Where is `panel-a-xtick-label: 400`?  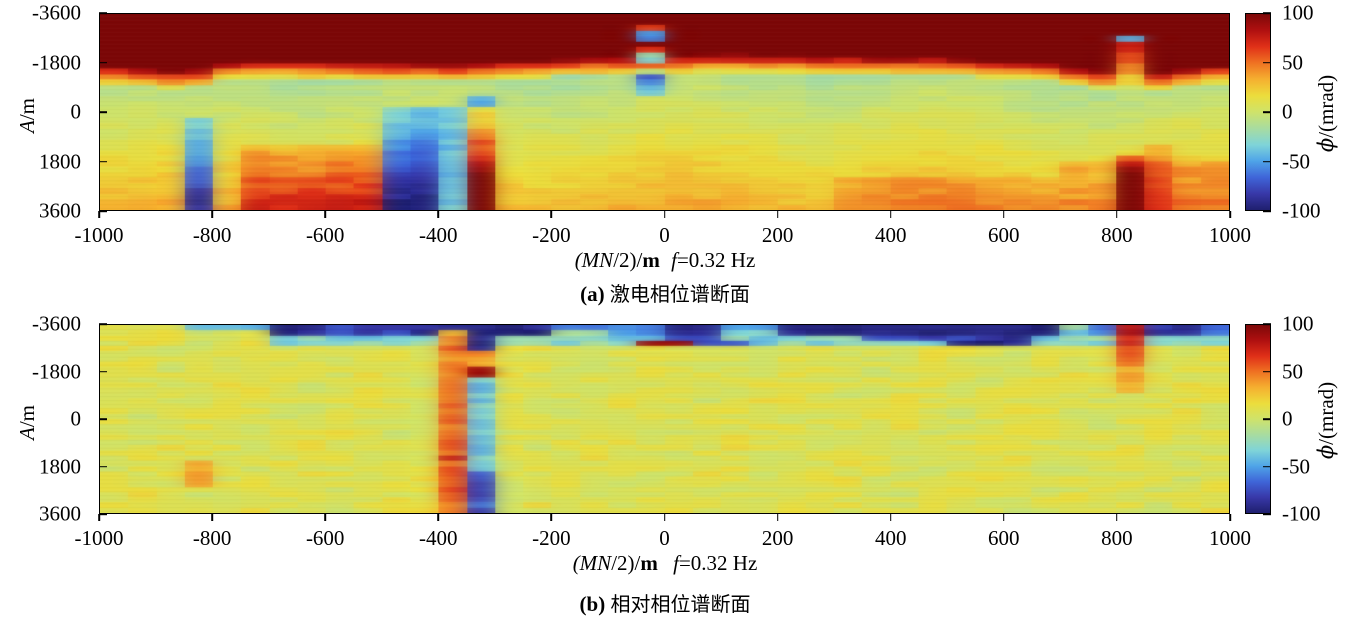 panel-a-xtick-label: 400 is located at coordinates (890, 235).